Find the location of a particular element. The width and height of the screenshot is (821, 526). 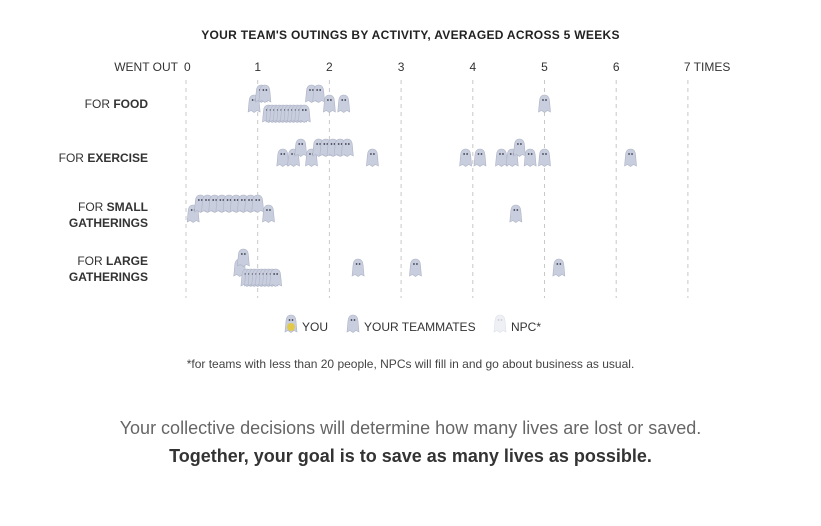

row-label: FOR LARGE is located at coordinates (112, 261).